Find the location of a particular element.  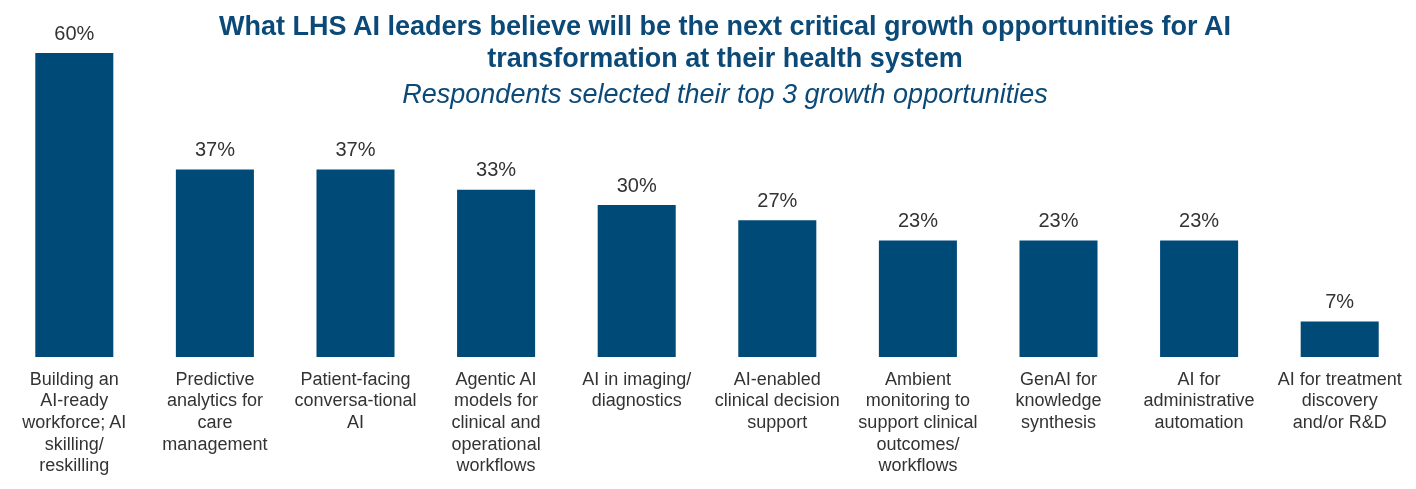

x-tick-label: Building an AI-ready workforce; AI skilling/ reskilling is located at coordinates (74, 422).